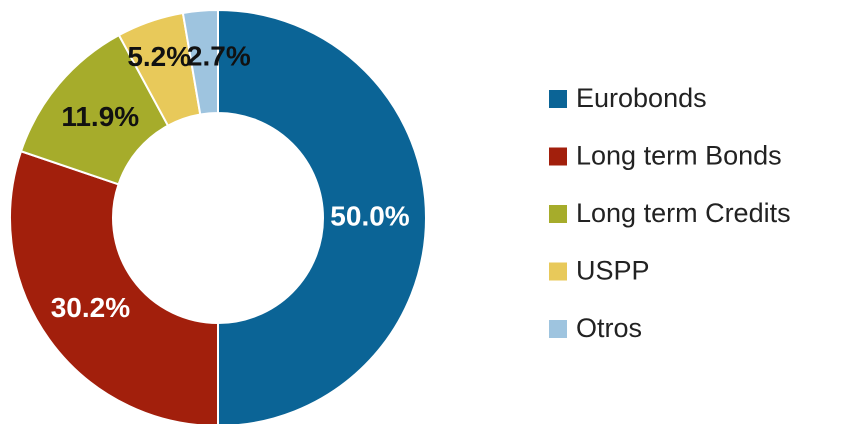  I want to click on value-label: 50.0%, so click(369, 215).